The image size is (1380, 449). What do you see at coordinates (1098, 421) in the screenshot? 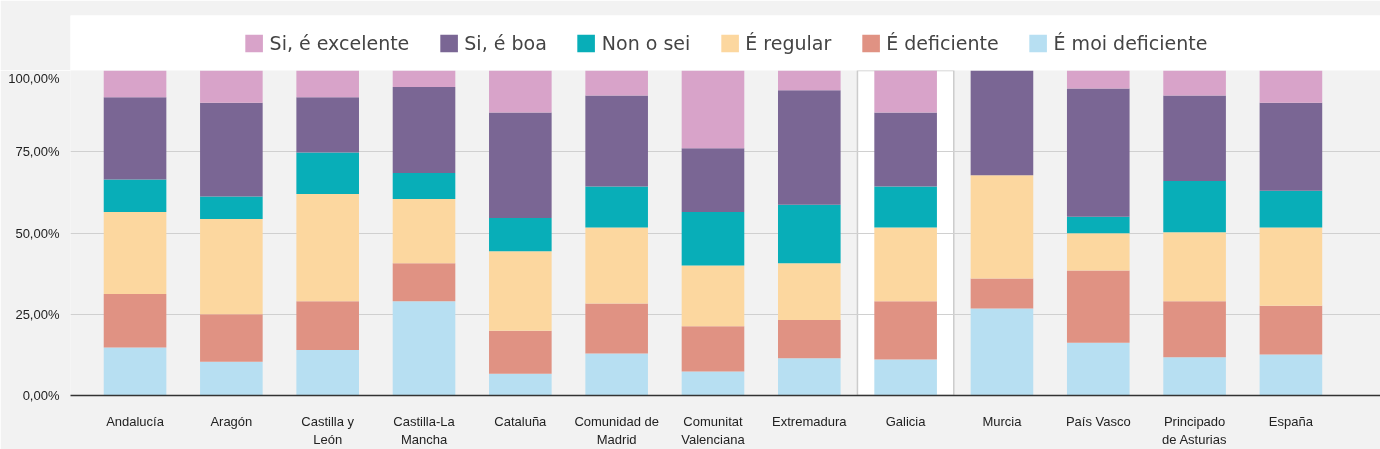
I see `x-tick-label: País Vasco` at bounding box center [1098, 421].